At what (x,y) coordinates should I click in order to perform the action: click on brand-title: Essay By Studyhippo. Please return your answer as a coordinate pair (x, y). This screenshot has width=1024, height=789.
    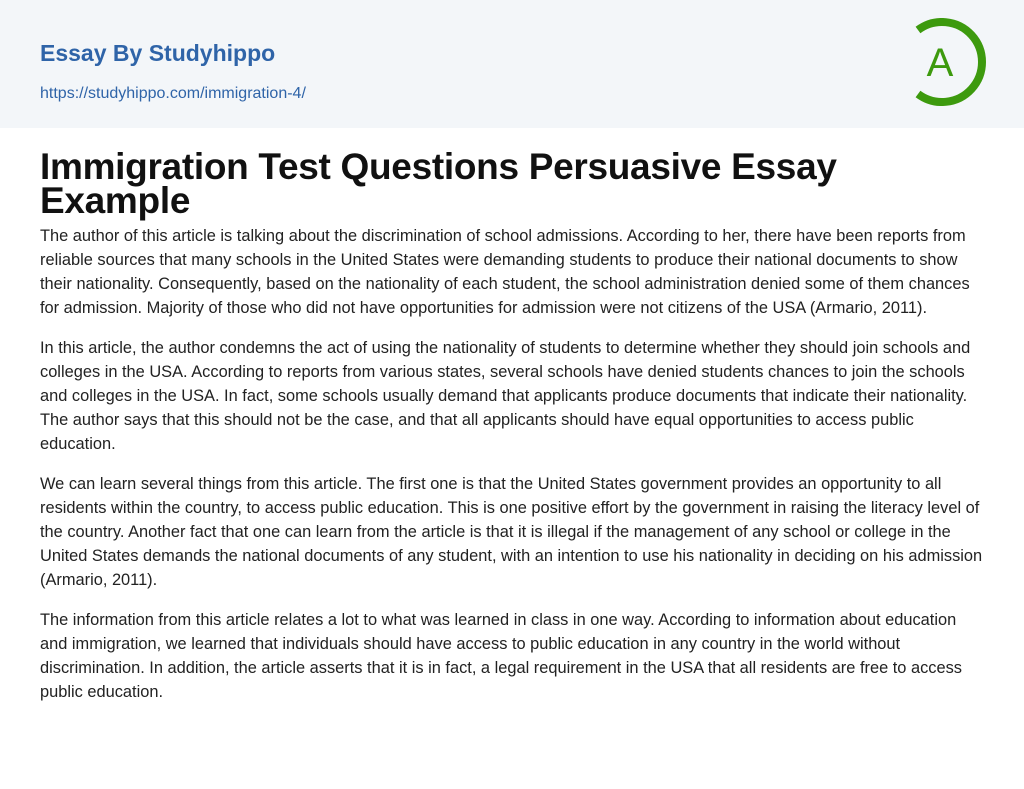
    Looking at the image, I should click on (158, 53).